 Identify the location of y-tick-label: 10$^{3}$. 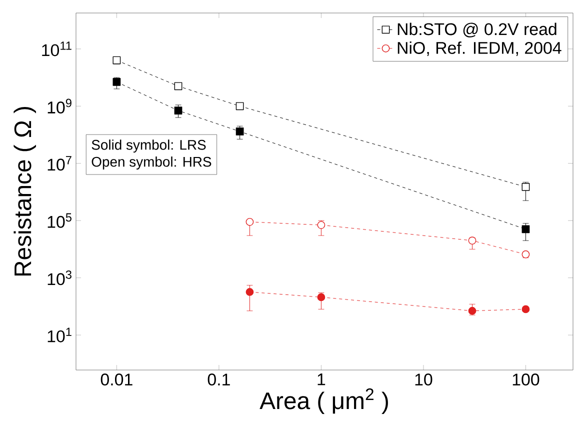
(60, 278).